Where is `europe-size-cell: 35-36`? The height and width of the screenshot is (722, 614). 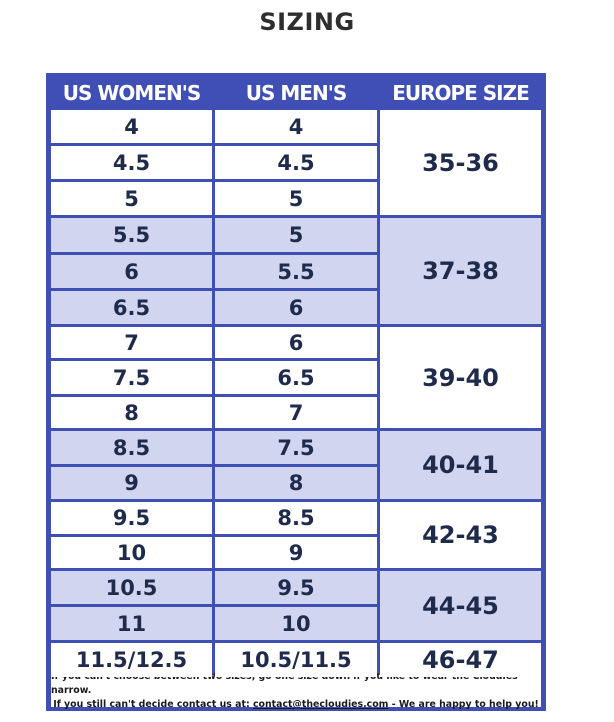
europe-size-cell: 35-36 is located at coordinates (460, 162).